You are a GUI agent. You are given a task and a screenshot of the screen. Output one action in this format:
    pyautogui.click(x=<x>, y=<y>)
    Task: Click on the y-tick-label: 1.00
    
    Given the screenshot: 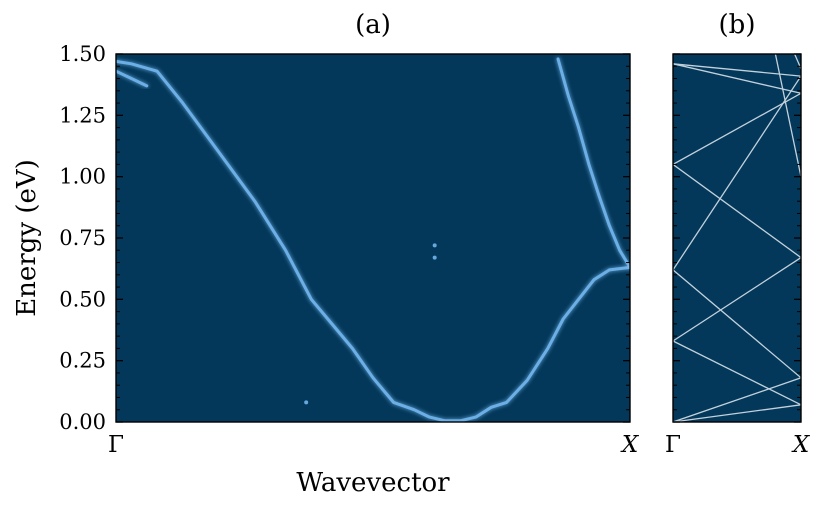 What is the action you would take?
    pyautogui.click(x=82, y=177)
    